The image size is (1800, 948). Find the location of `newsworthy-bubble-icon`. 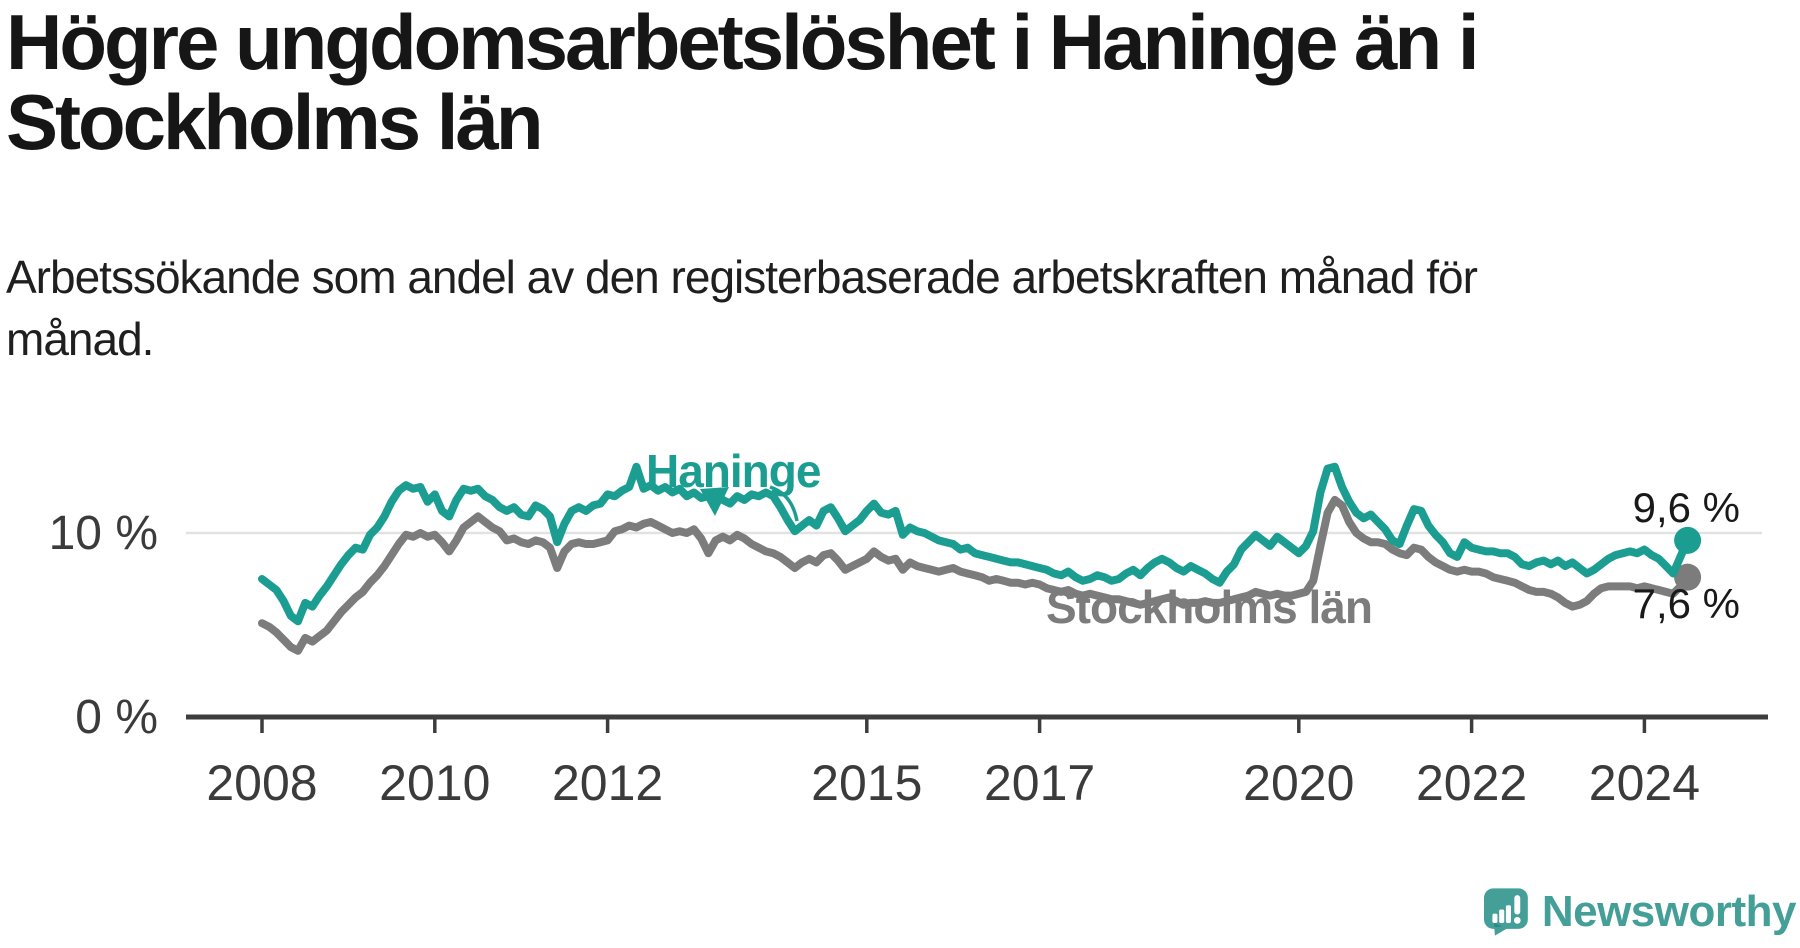

newsworthy-bubble-icon is located at coordinates (1506, 912).